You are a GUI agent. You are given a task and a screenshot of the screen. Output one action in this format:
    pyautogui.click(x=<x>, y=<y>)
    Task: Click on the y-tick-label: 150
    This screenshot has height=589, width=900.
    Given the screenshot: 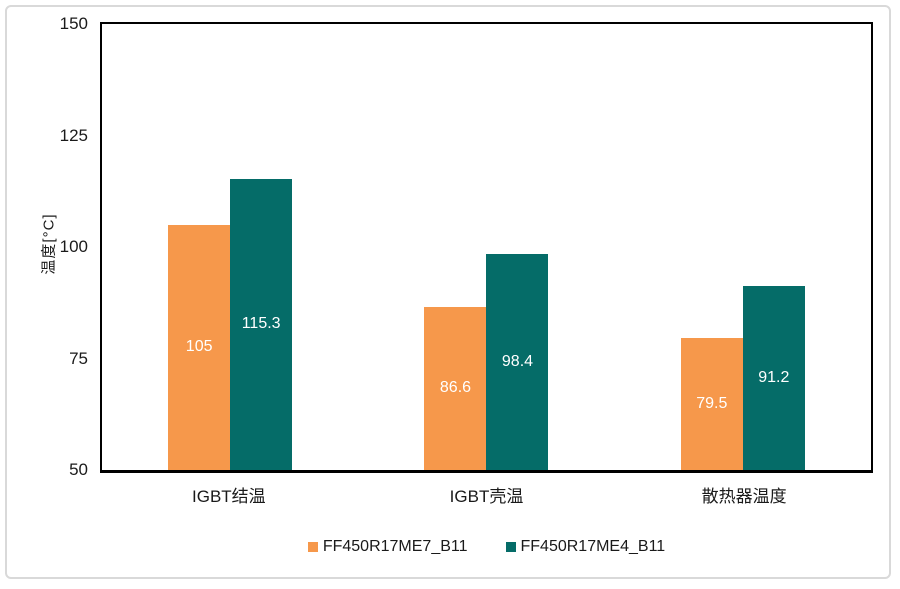 What is the action you would take?
    pyautogui.click(x=73, y=23)
    